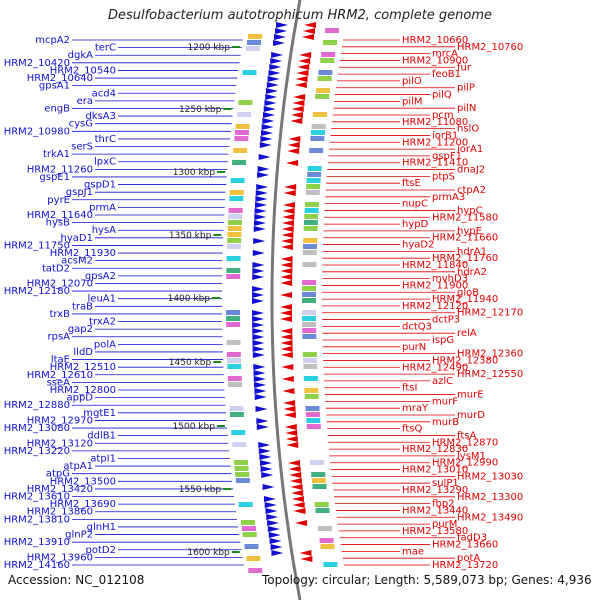  What do you see at coordinates (194, 427) in the screenshot?
I see `kbp-tick-label: 1500 kbp` at bounding box center [194, 427].